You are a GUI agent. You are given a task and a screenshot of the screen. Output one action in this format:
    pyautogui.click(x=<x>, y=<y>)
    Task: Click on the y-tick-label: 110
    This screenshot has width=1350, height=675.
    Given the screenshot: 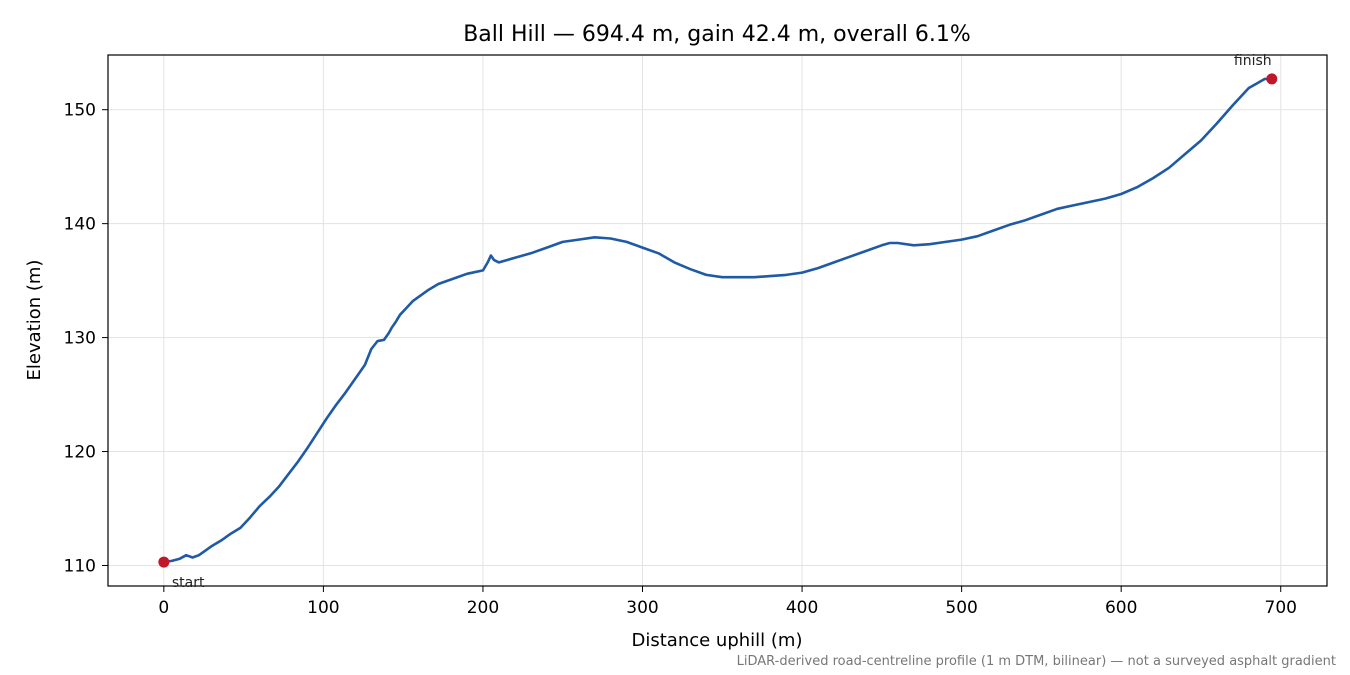 What is the action you would take?
    pyautogui.click(x=80, y=566)
    